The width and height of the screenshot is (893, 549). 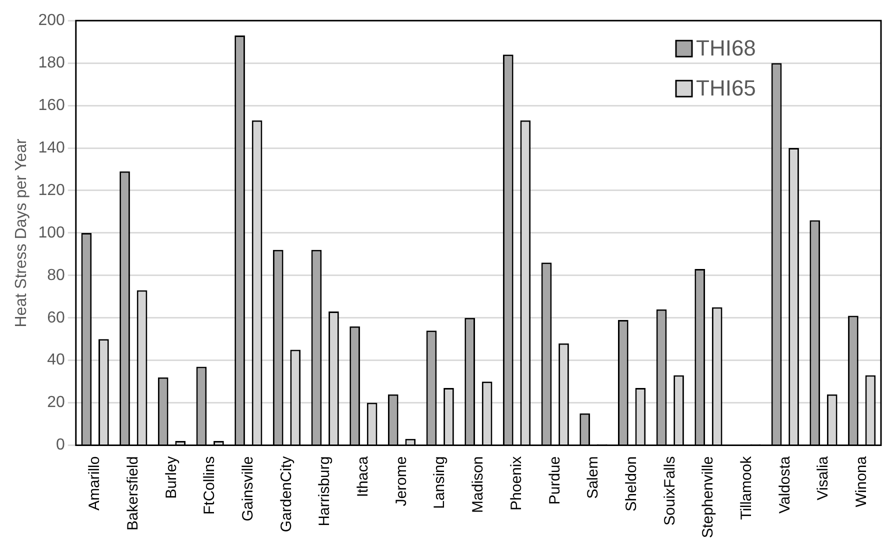 What do you see at coordinates (133, 493) in the screenshot?
I see `x-tick-label: Bakersfield` at bounding box center [133, 493].